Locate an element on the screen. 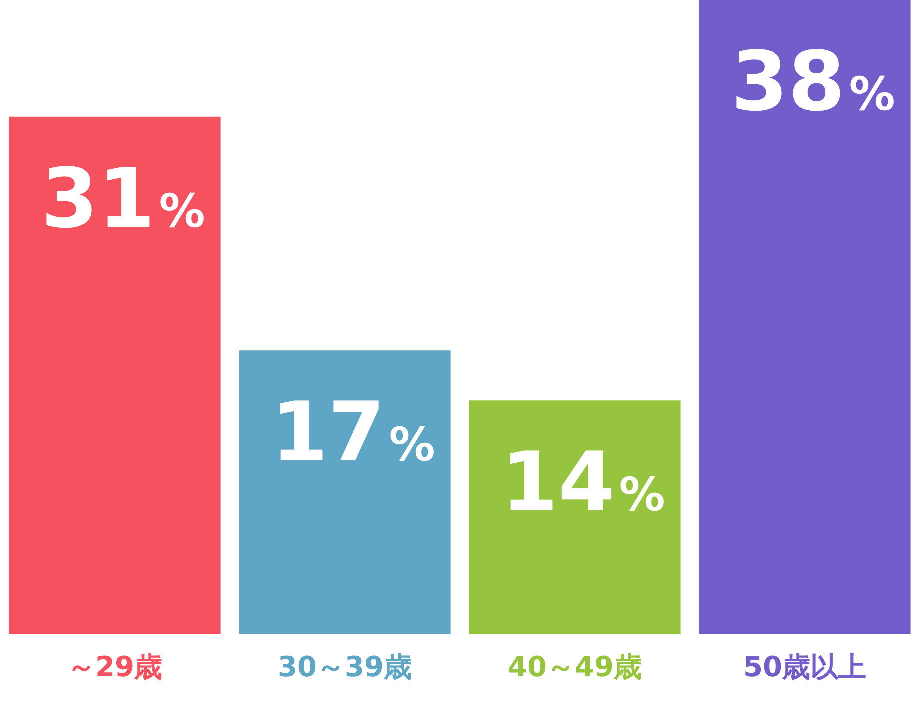  x-tick-label: ～29歳 is located at coordinates (115, 667).